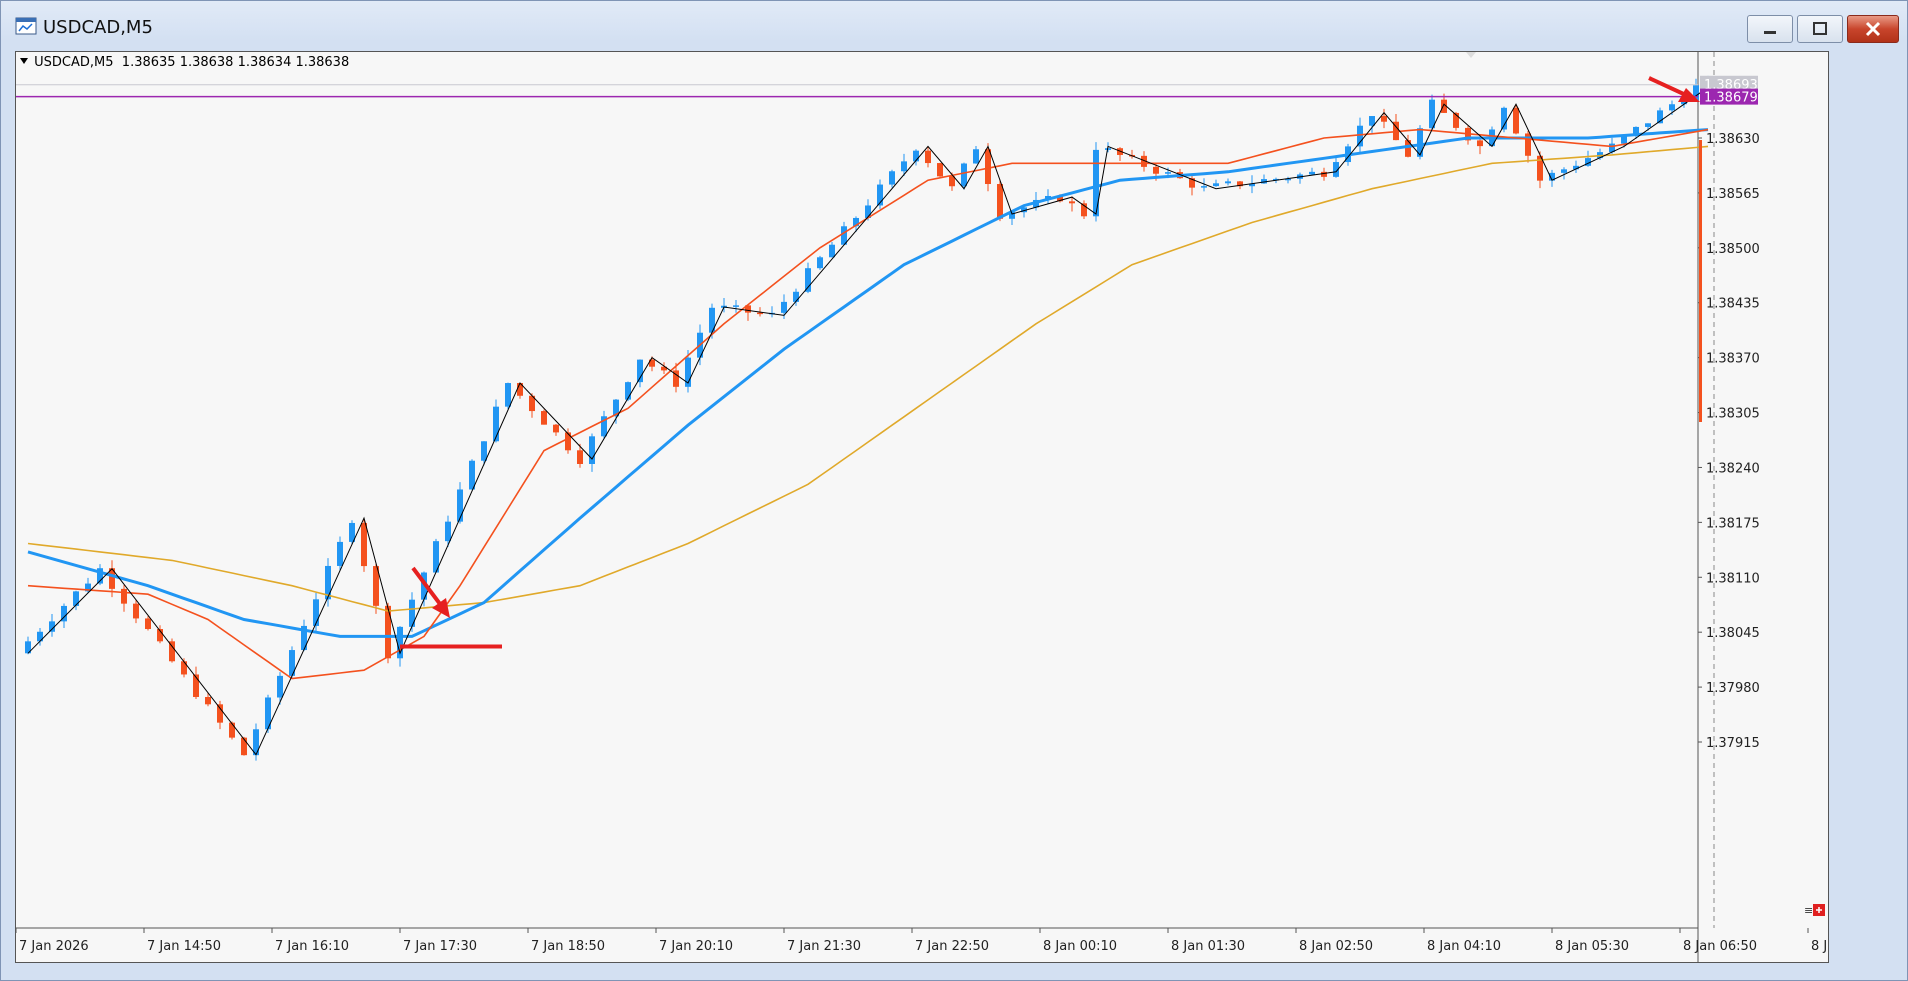  Describe the element at coordinates (568, 946) in the screenshot. I see `time-tick-label: 7 Jan 18:50` at that location.